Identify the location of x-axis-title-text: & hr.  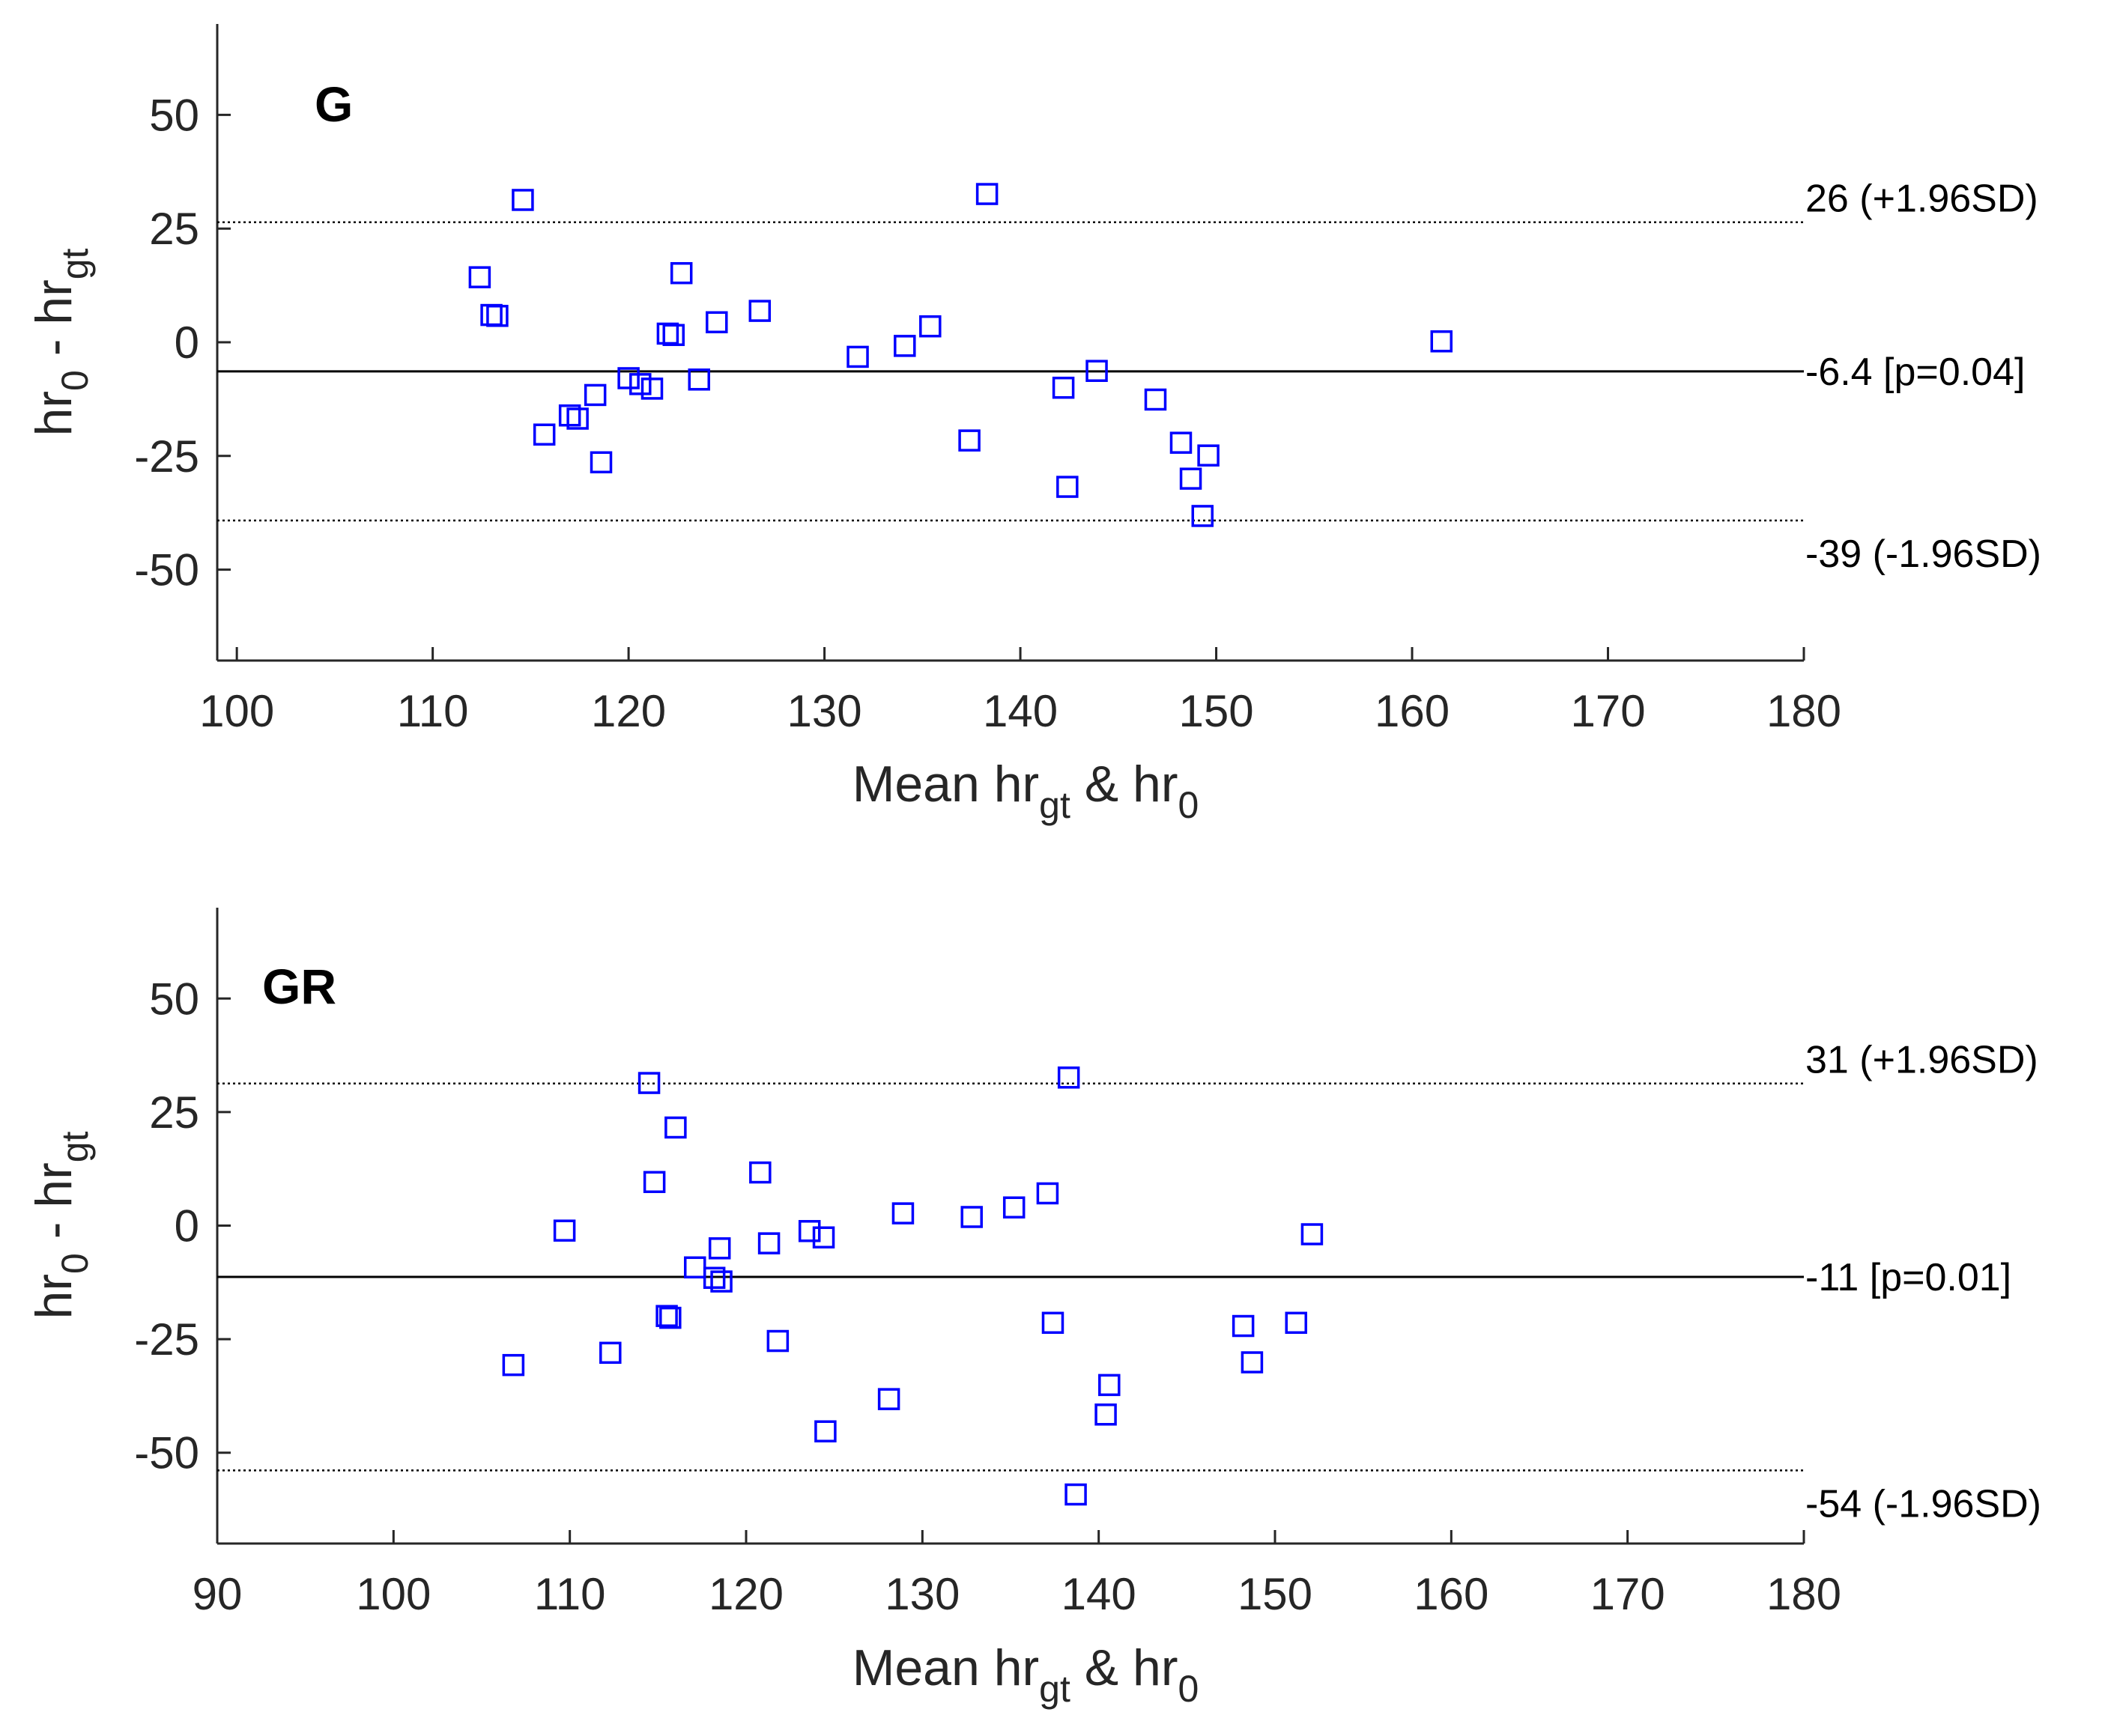
(1124, 1667).